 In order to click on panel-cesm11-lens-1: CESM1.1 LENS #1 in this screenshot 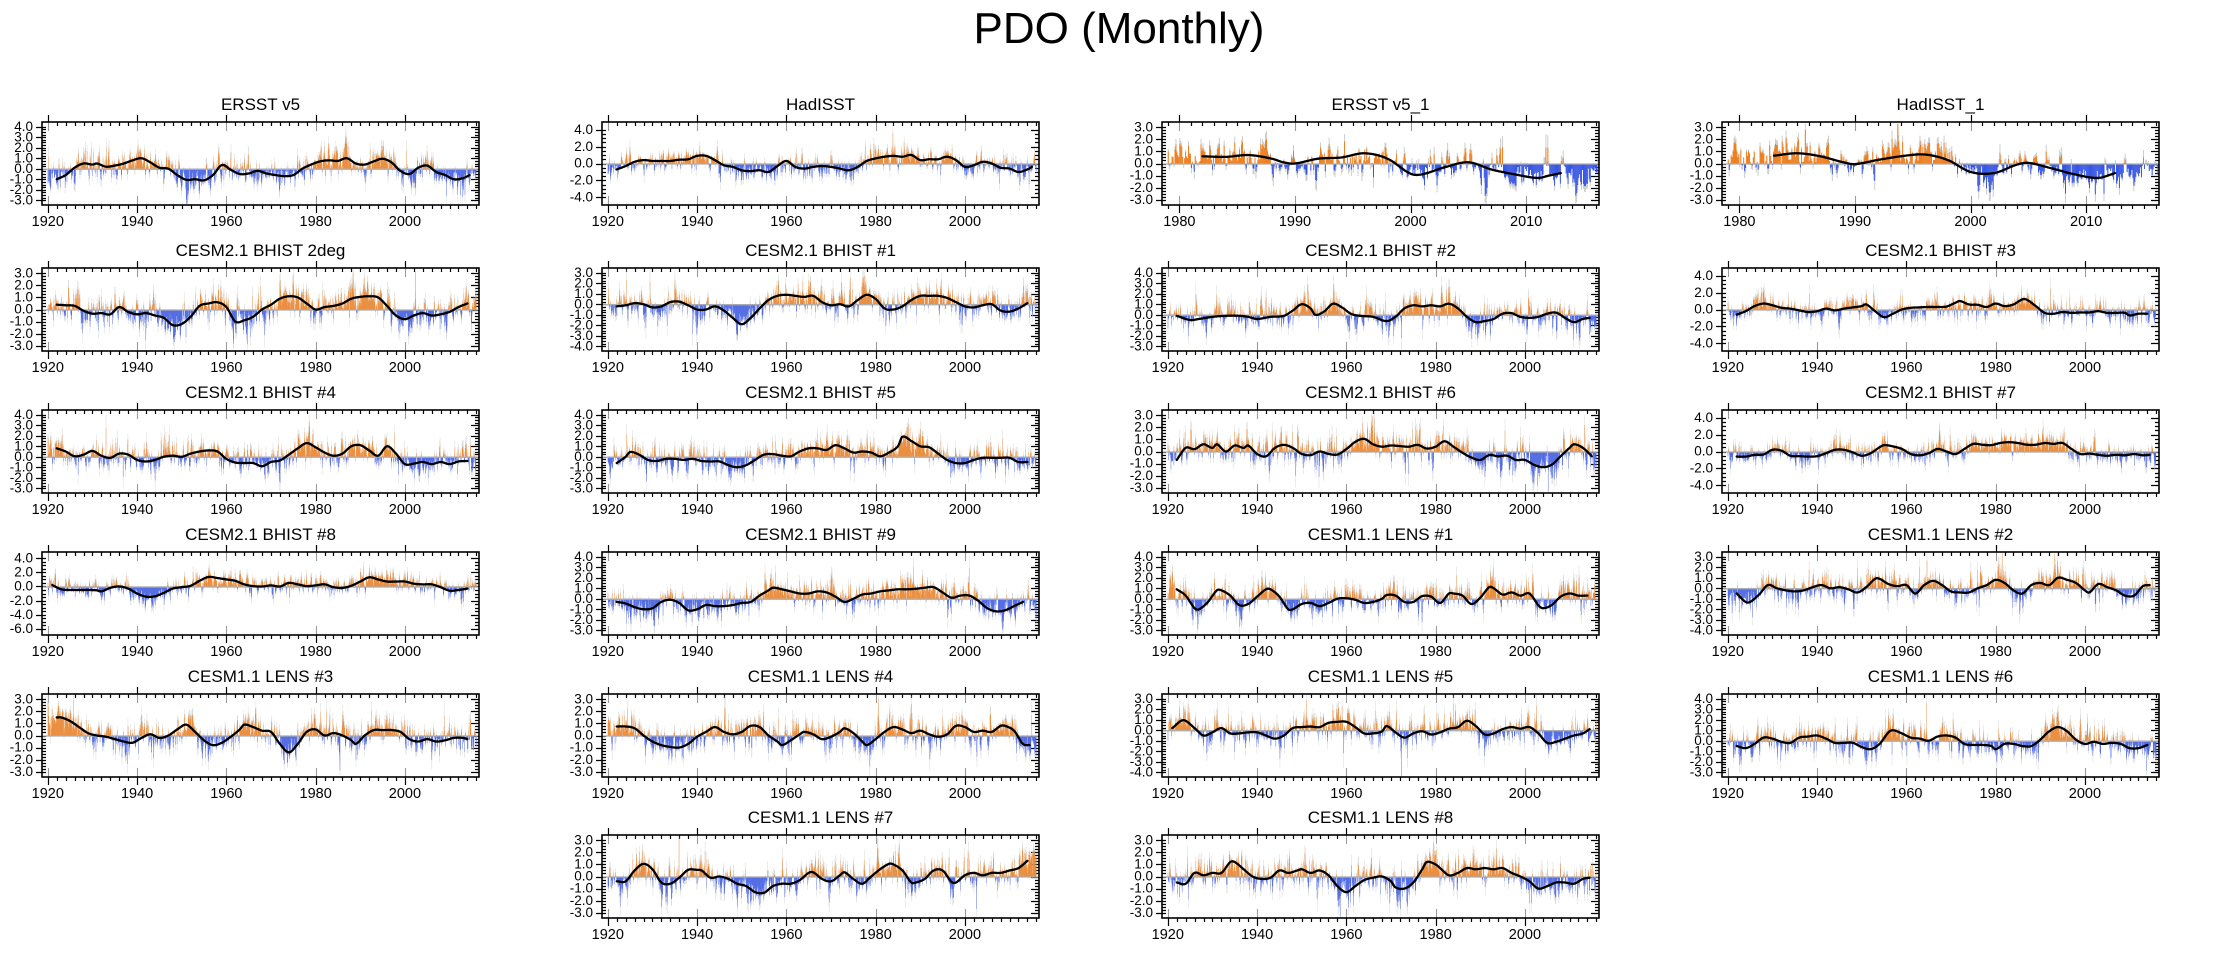, I will do `click(1400, 597)`.